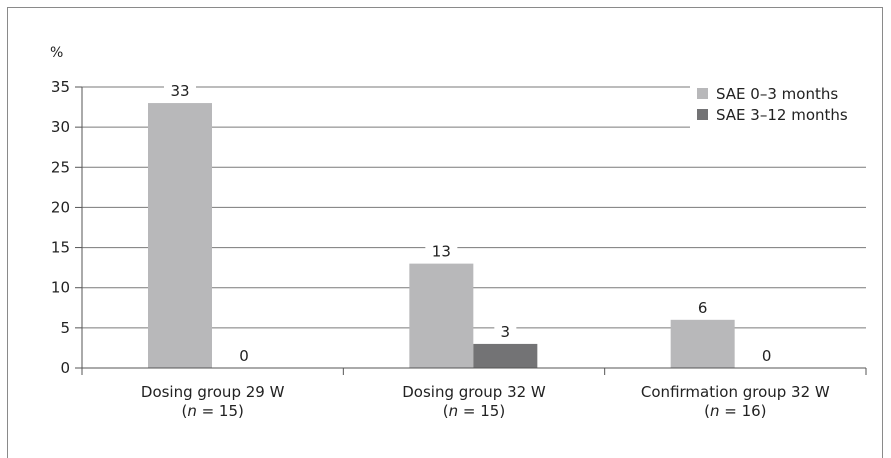 The height and width of the screenshot is (458, 891). Describe the element at coordinates (60, 207) in the screenshot. I see `y-tick-label: 20` at that location.